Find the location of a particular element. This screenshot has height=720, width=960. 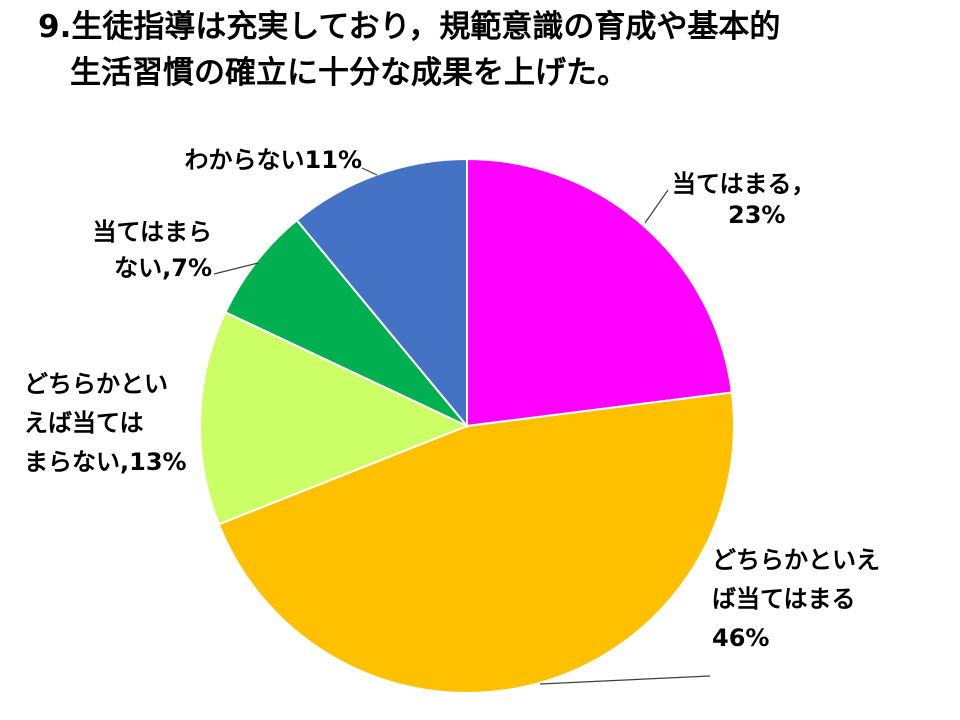

slice-label-line: ない,7% is located at coordinates (163, 268).